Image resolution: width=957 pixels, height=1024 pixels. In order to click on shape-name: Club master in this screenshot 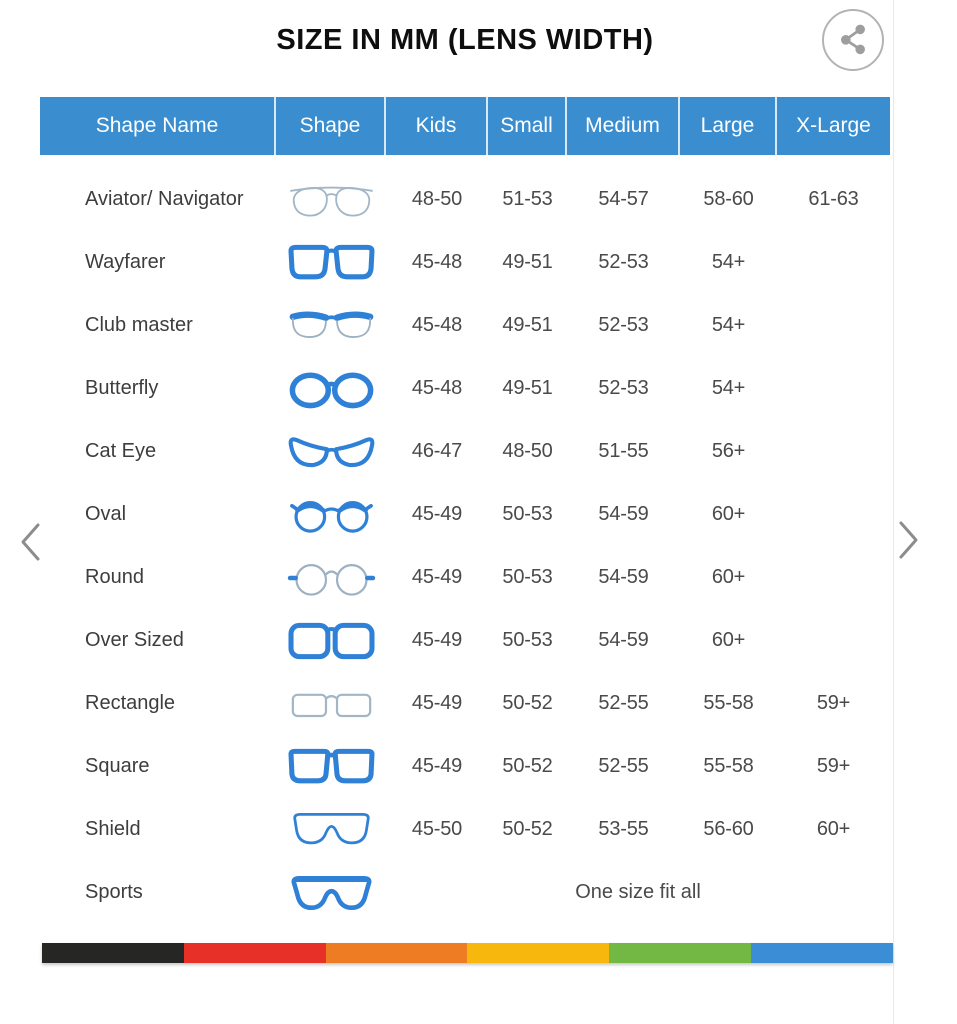, I will do `click(139, 325)`.